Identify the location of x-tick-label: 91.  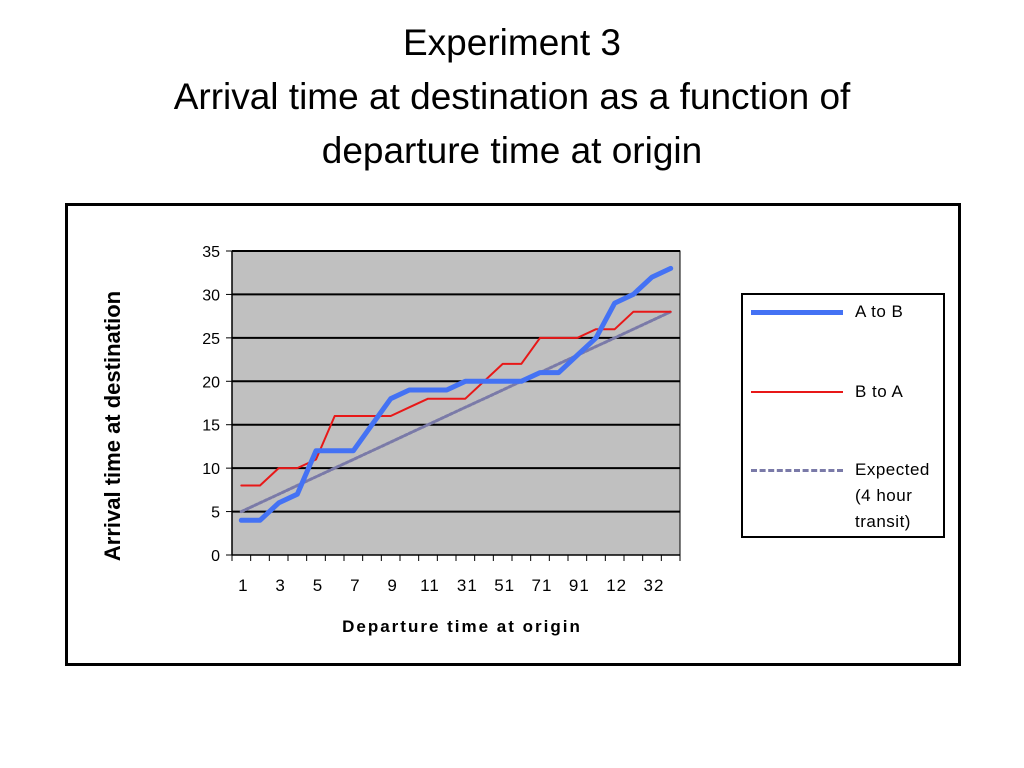
(579, 585).